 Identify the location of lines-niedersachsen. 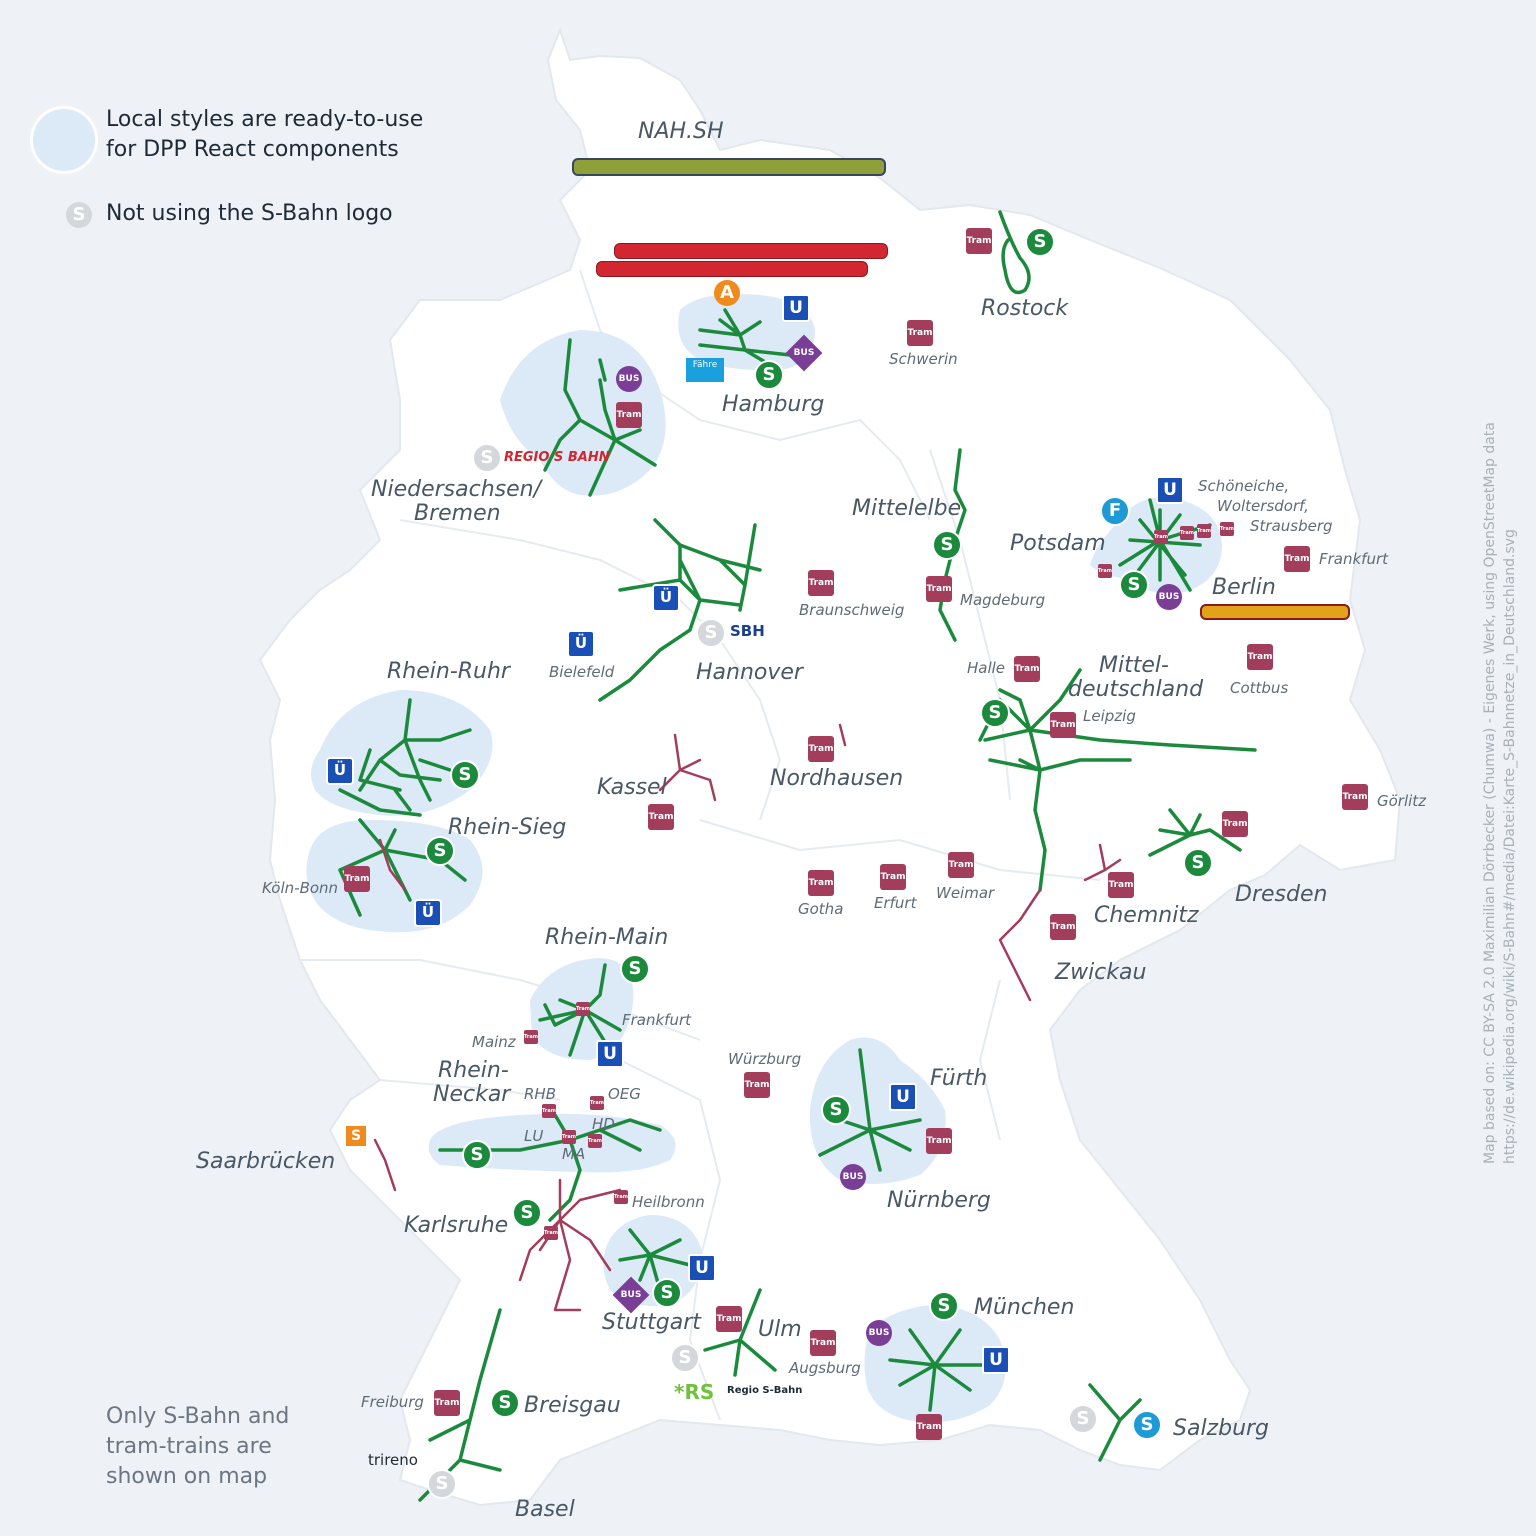
(600, 417).